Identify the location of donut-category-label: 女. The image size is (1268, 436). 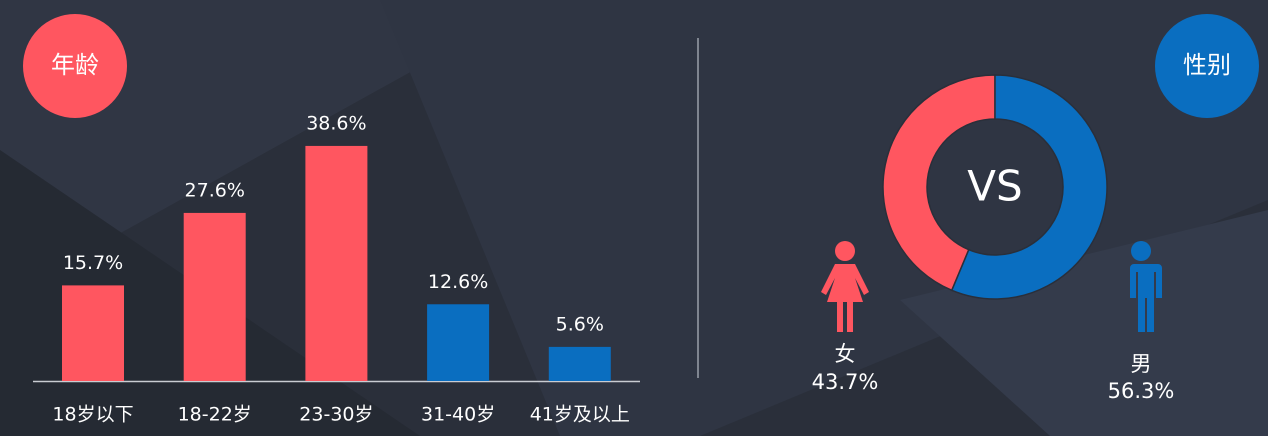
(845, 354).